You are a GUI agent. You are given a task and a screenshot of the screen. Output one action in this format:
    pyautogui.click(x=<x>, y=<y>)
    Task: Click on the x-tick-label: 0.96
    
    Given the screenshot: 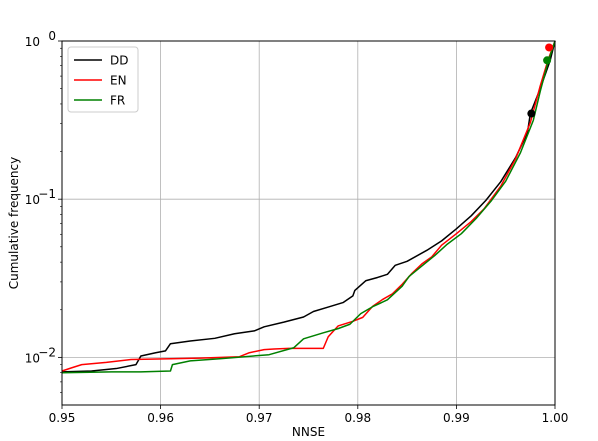 What is the action you would take?
    pyautogui.click(x=160, y=418)
    